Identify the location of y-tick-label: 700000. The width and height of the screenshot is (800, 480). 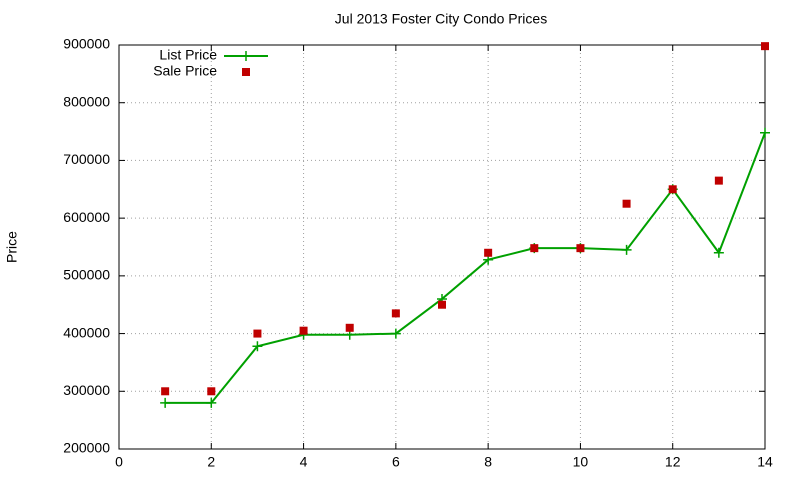
(86, 159).